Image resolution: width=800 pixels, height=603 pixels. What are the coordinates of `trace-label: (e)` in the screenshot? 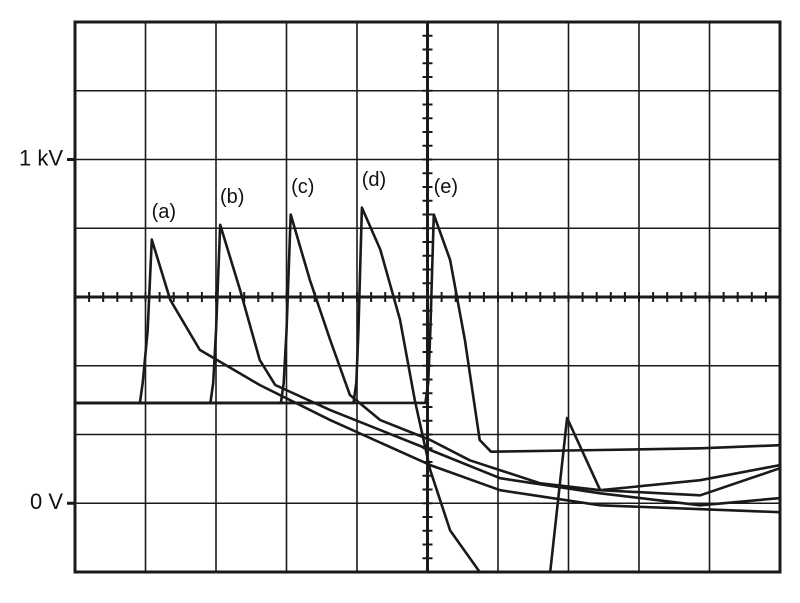 It's located at (446, 187).